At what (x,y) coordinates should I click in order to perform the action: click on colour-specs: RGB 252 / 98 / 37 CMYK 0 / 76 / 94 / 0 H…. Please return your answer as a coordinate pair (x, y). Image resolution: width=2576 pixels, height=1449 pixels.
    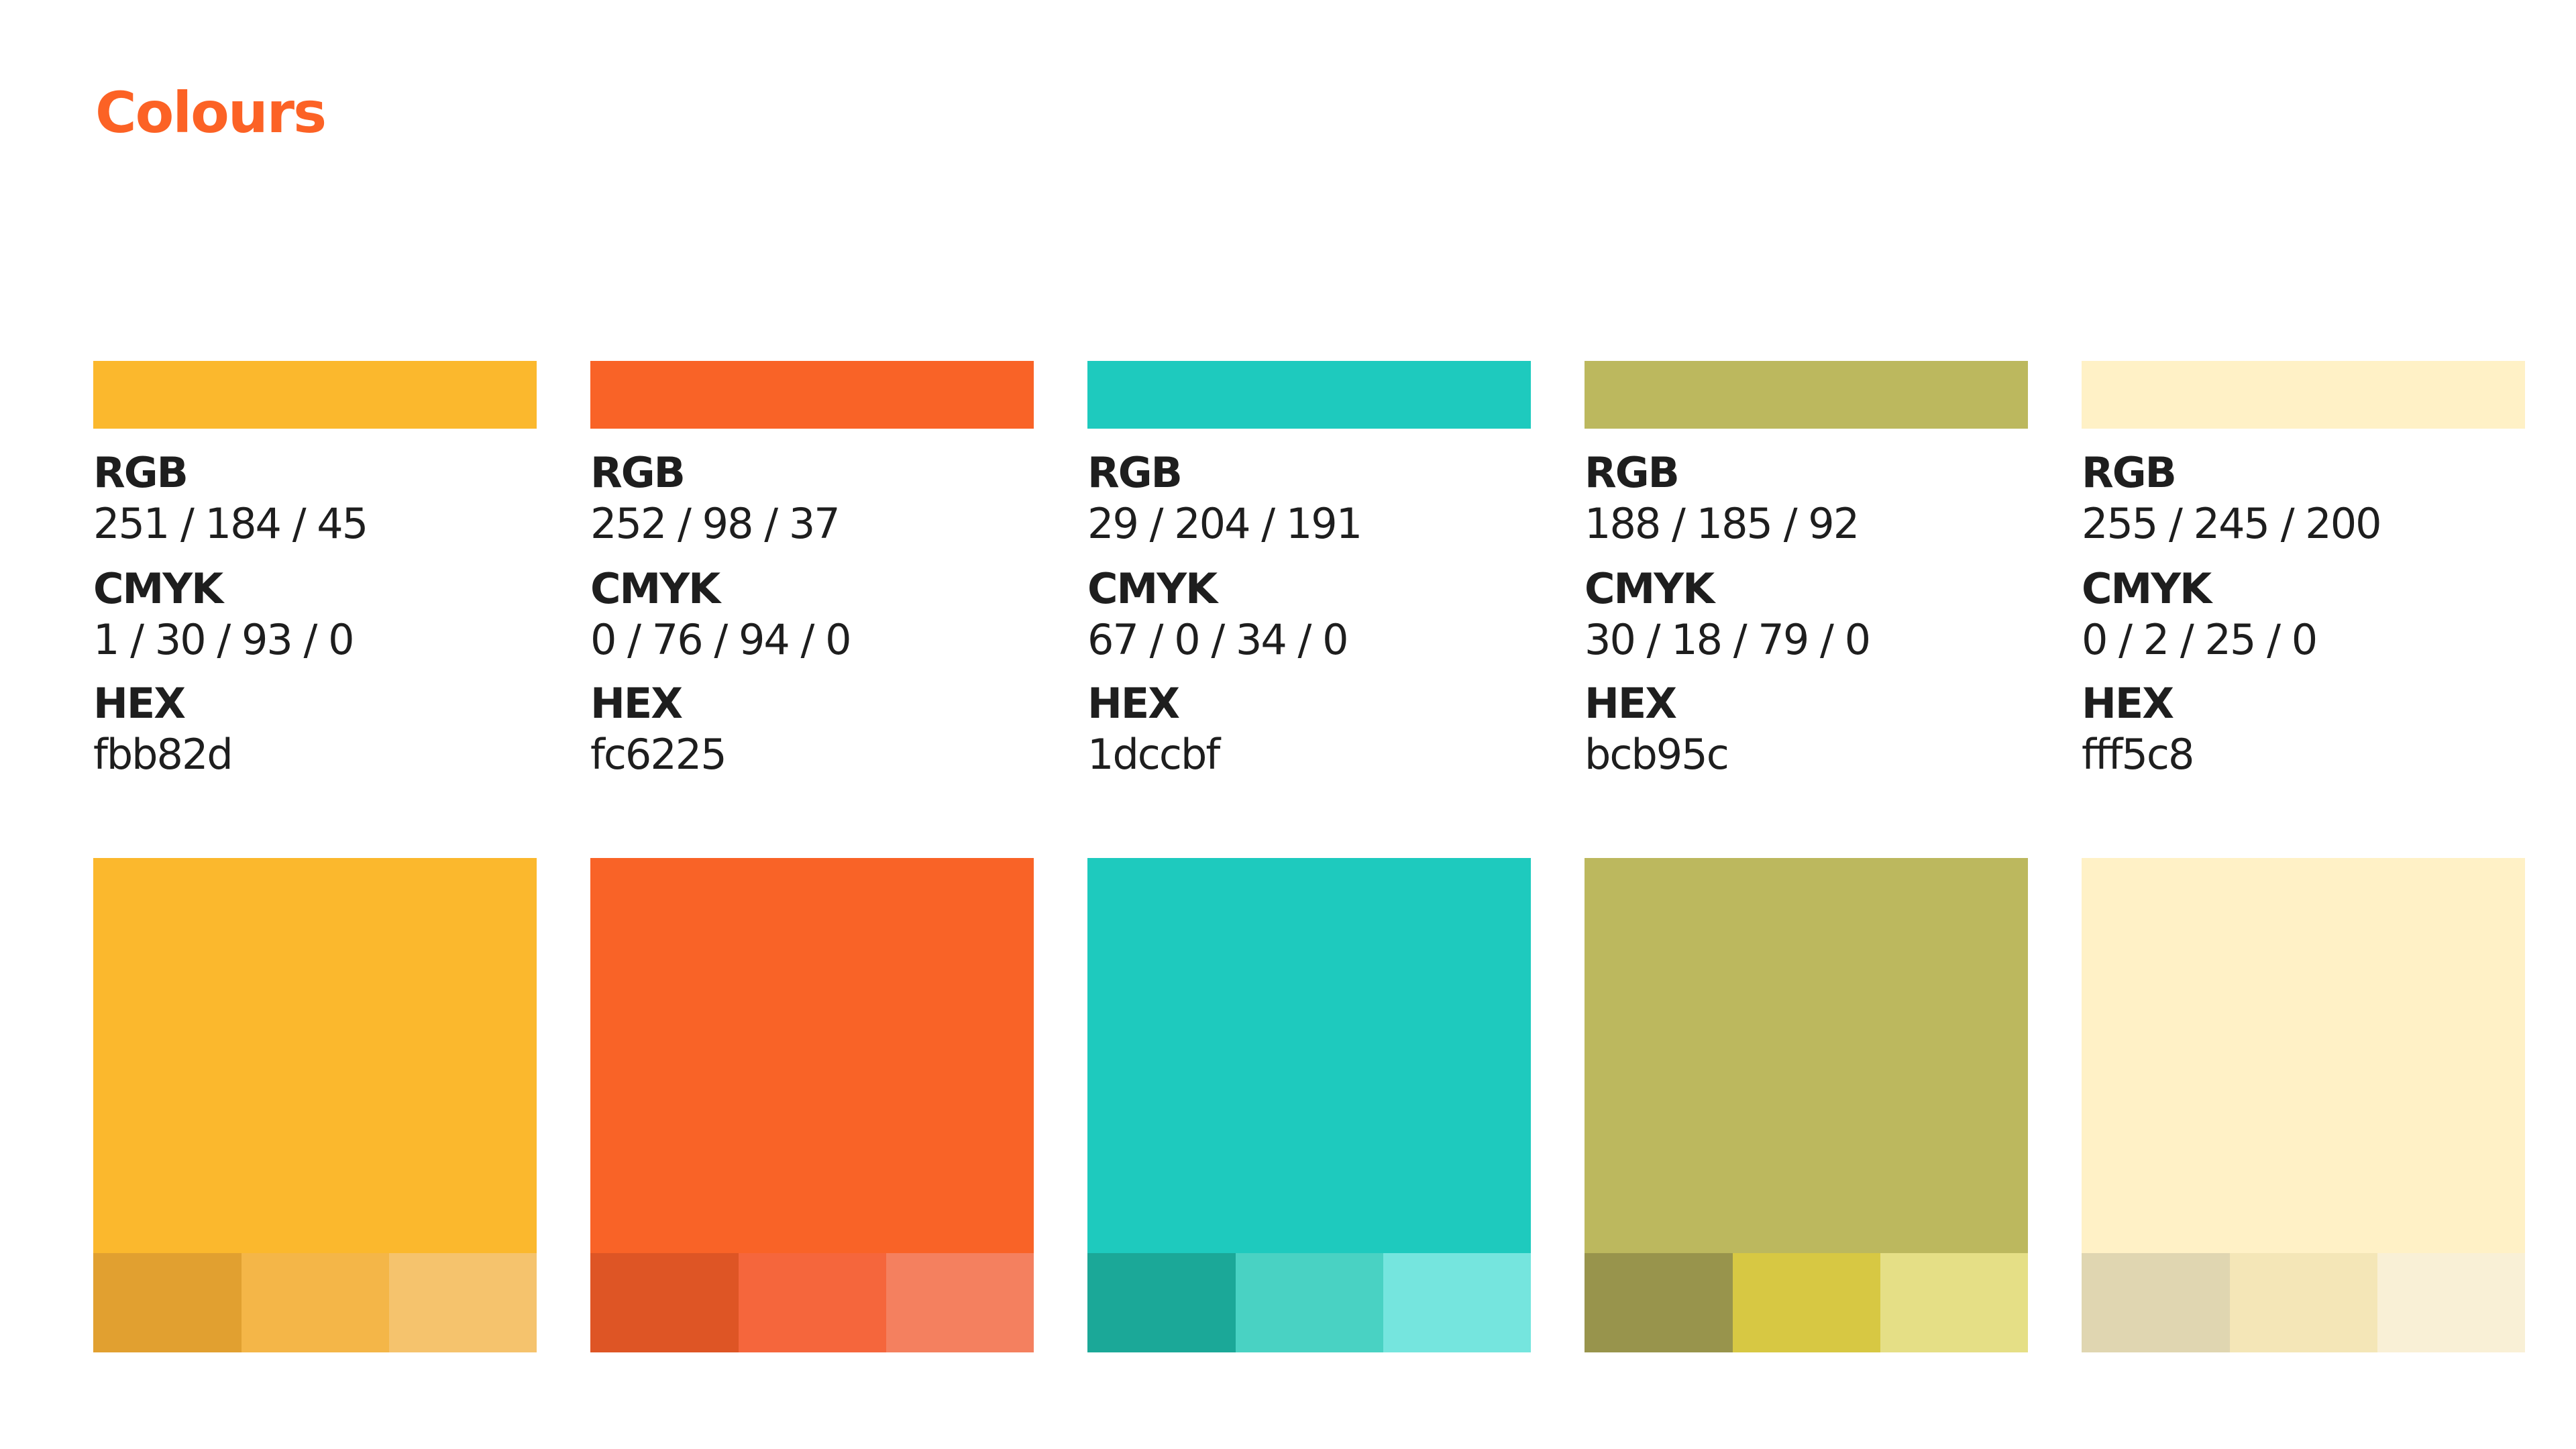
    Looking at the image, I should click on (812, 643).